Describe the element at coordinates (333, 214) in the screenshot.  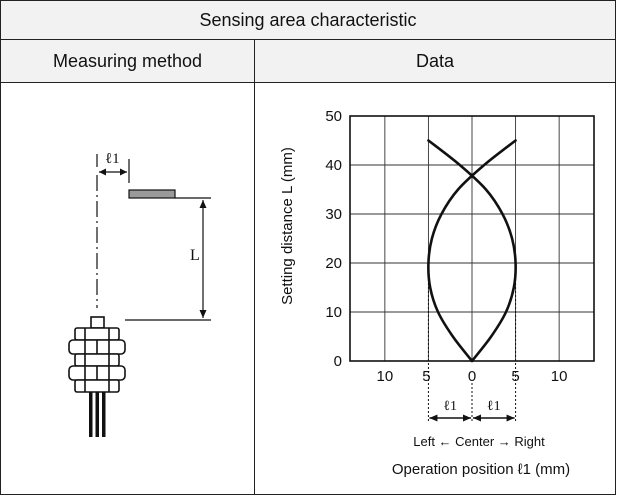
I see `y-tick-label: 30` at that location.